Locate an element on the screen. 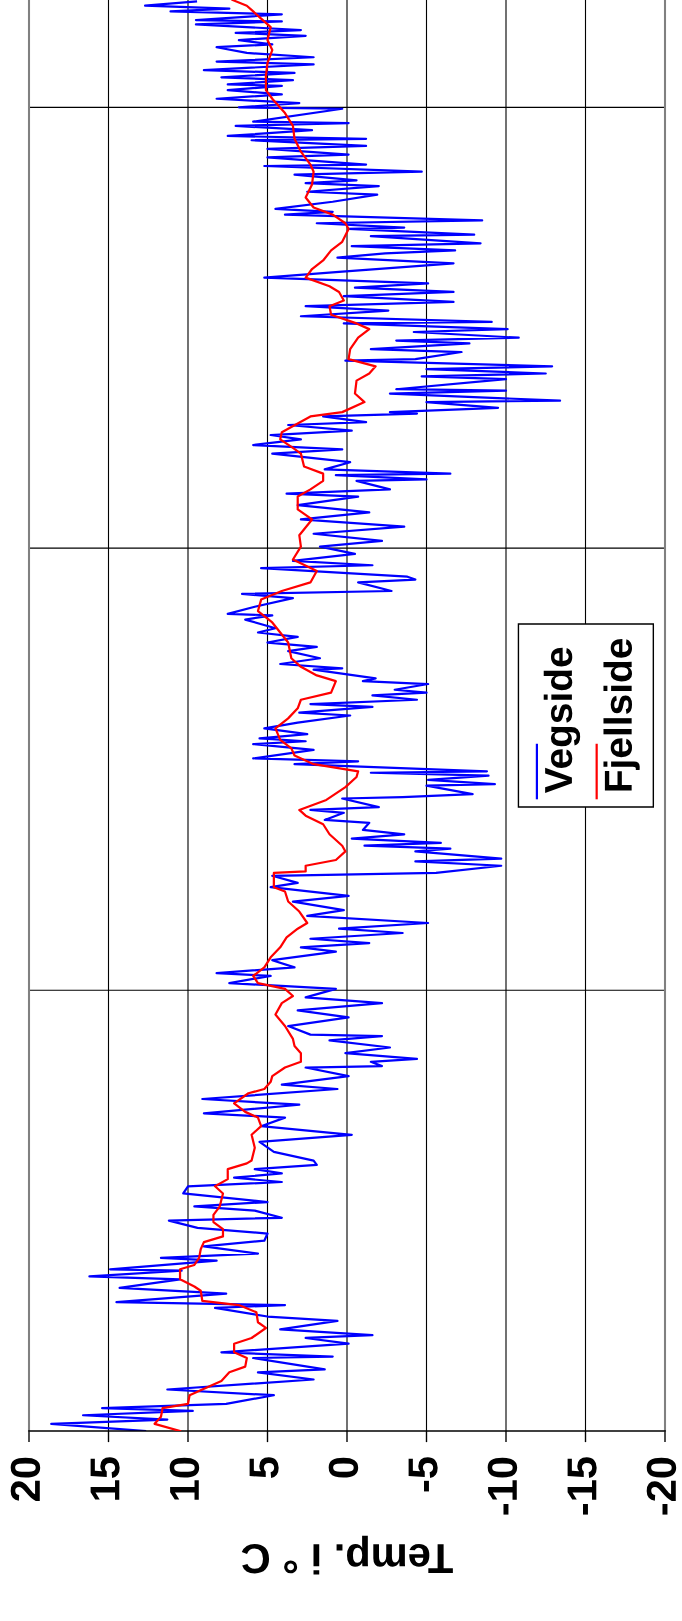  x-tick-label: -20 is located at coordinates (661, 1486).